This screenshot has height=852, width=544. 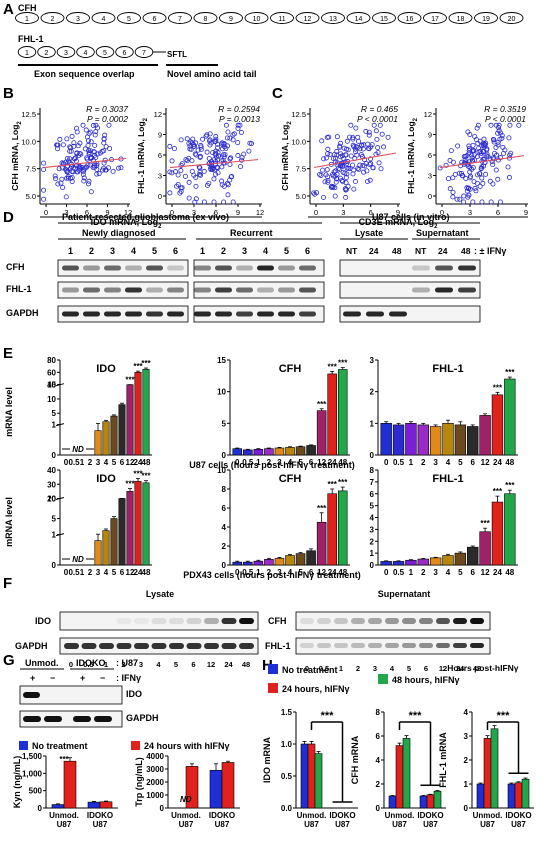 What do you see at coordinates (154, 251) in the screenshot?
I see `d-lane-label: 5` at bounding box center [154, 251].